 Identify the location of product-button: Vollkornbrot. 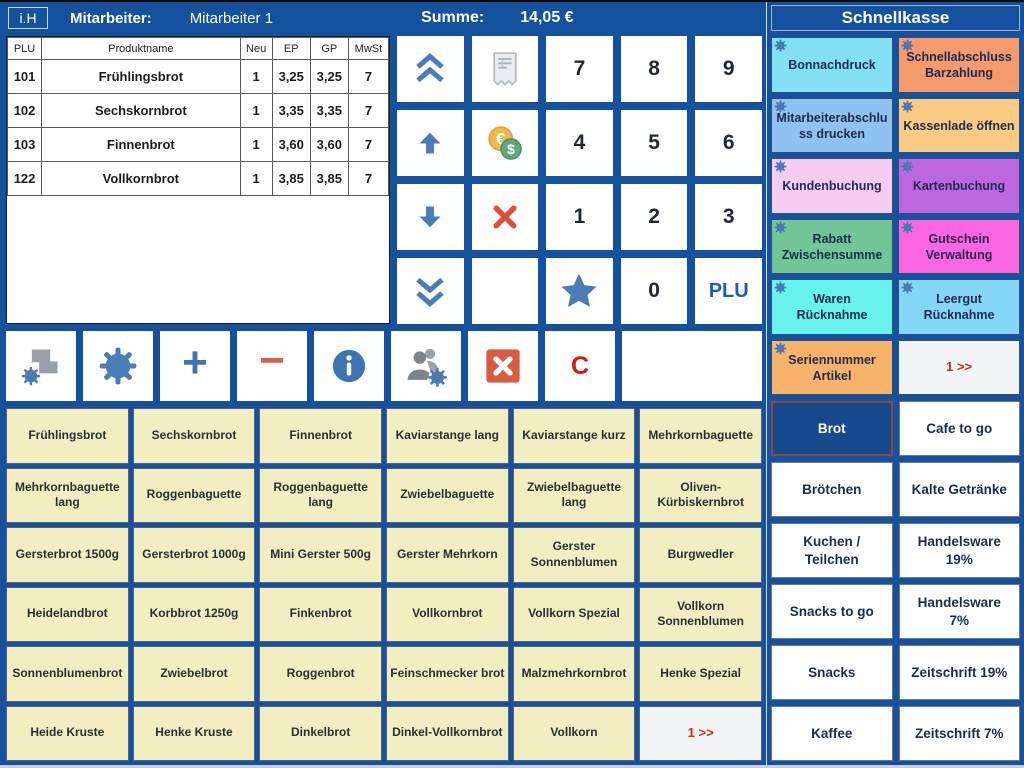
(447, 614).